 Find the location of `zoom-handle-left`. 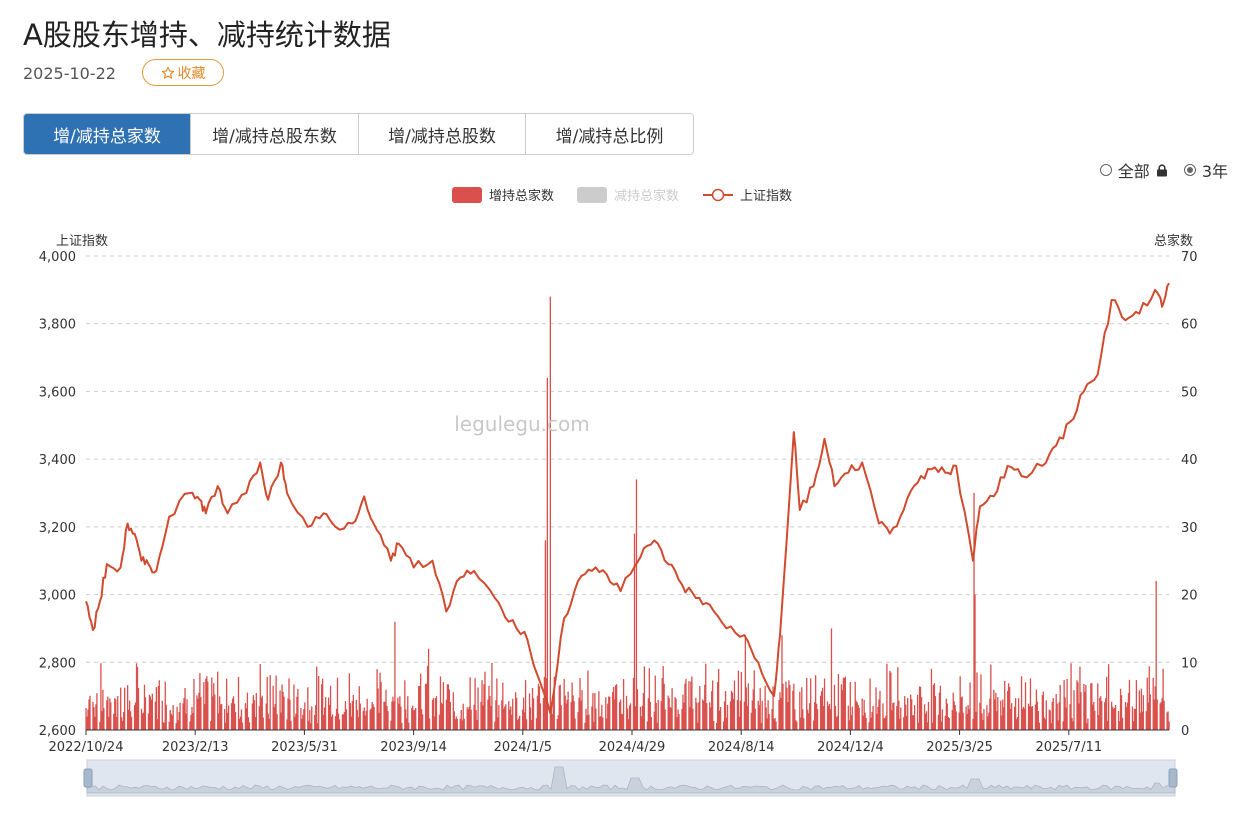

zoom-handle-left is located at coordinates (88, 778).